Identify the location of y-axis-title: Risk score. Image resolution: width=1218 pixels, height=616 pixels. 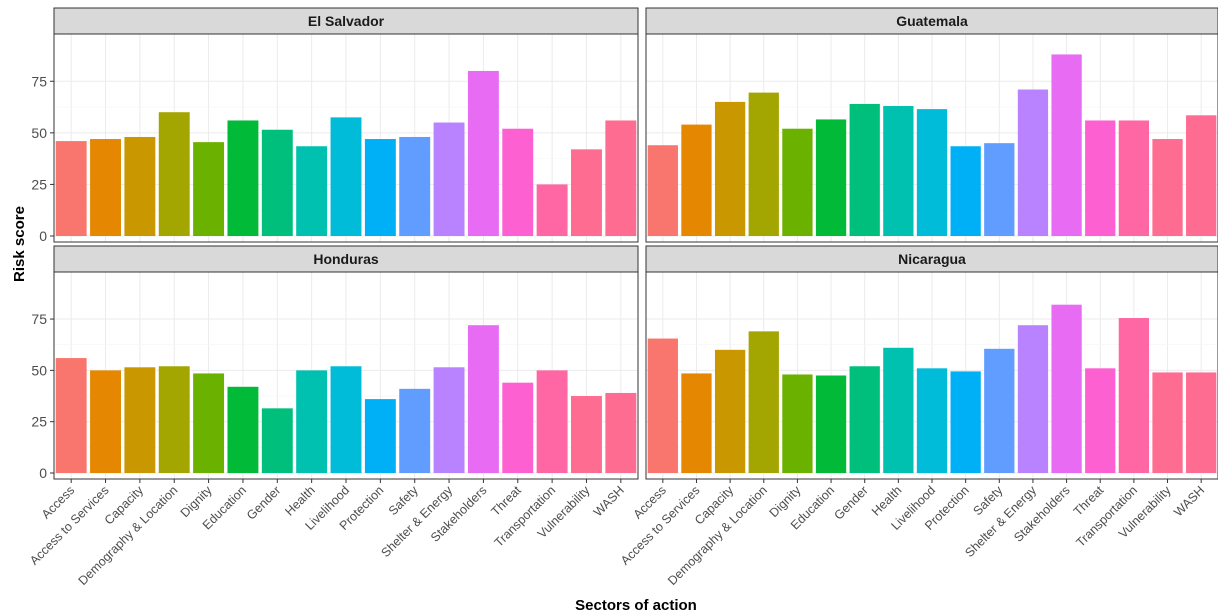
(19, 244).